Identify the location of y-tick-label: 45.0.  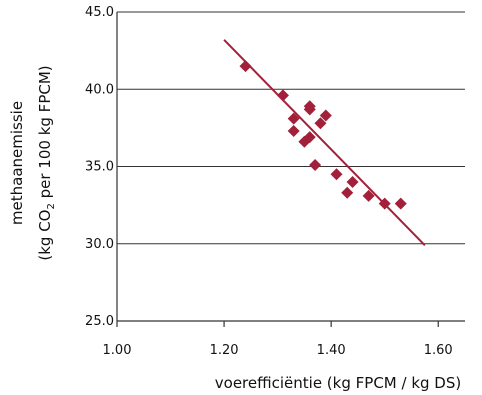
(99, 12).